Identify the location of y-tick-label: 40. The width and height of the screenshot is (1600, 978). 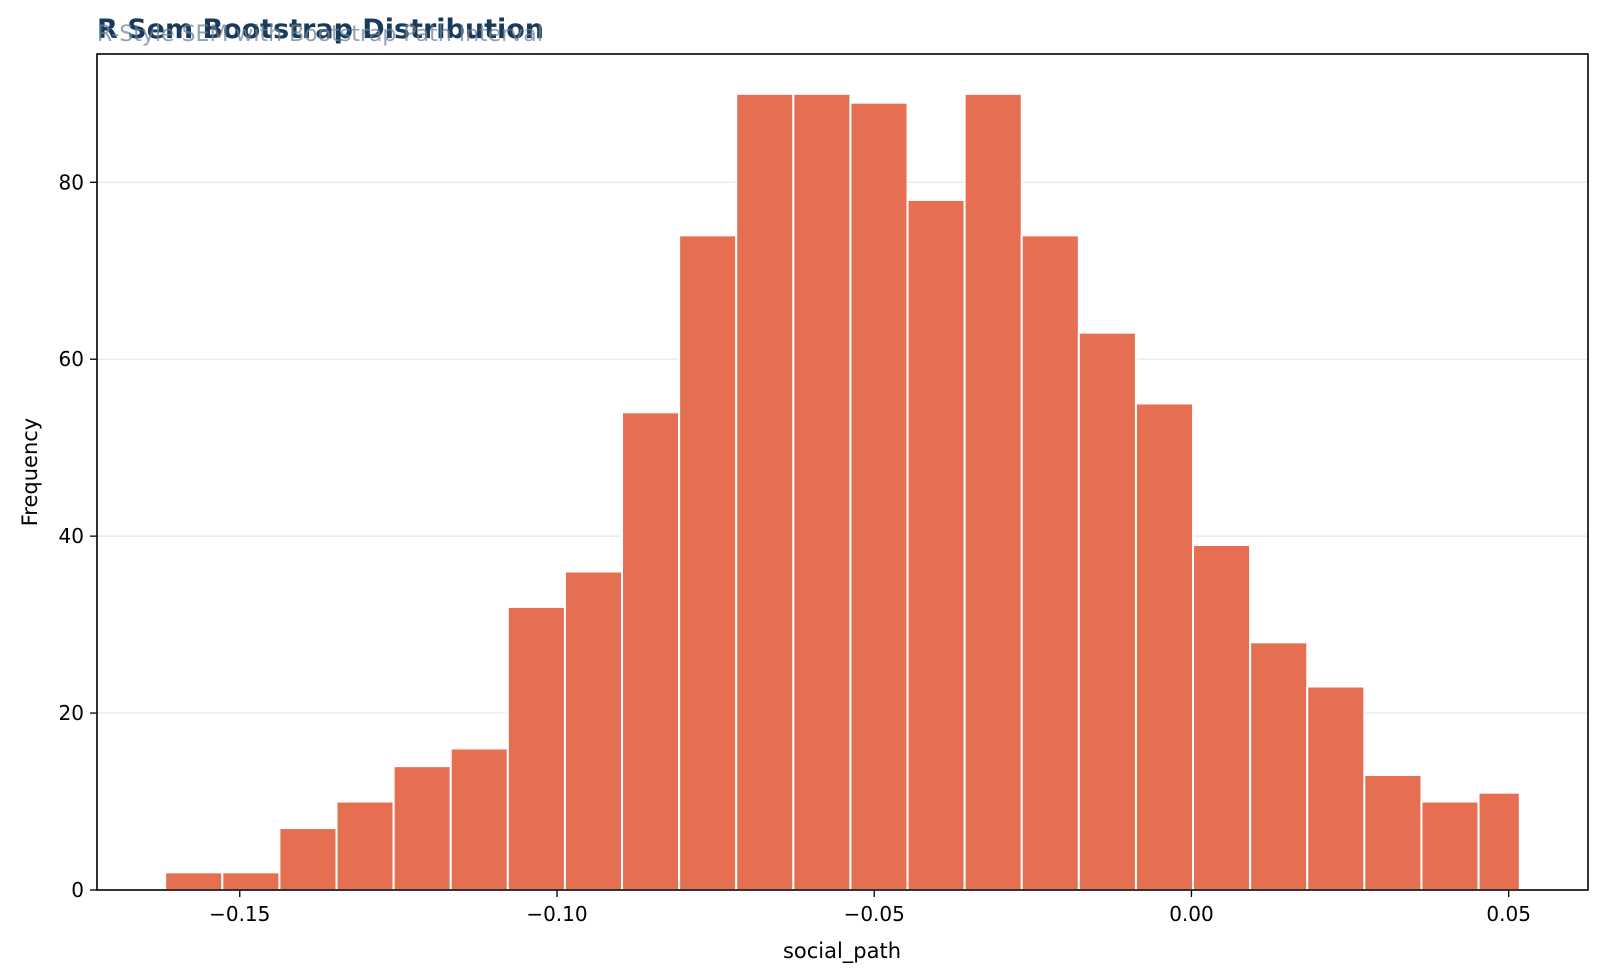
(71, 536).